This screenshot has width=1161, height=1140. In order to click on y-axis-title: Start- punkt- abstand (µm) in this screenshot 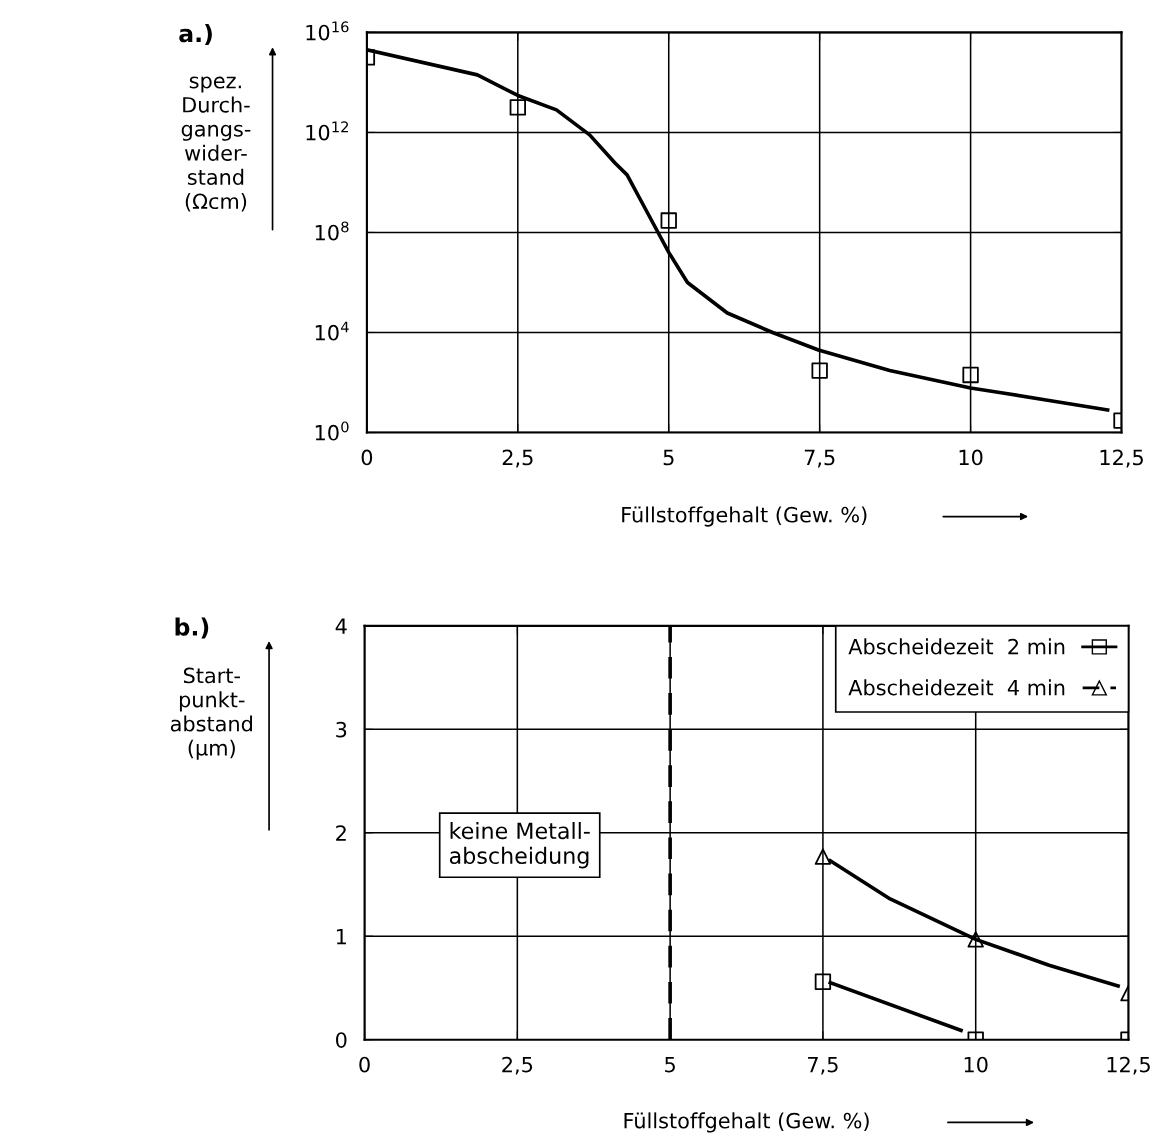, I will do `click(211, 713)`.